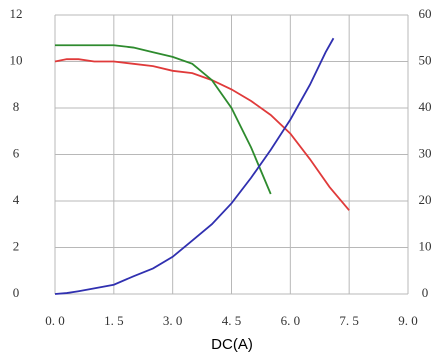  Describe the element at coordinates (425, 152) in the screenshot. I see `y2-tick-label: 30` at that location.